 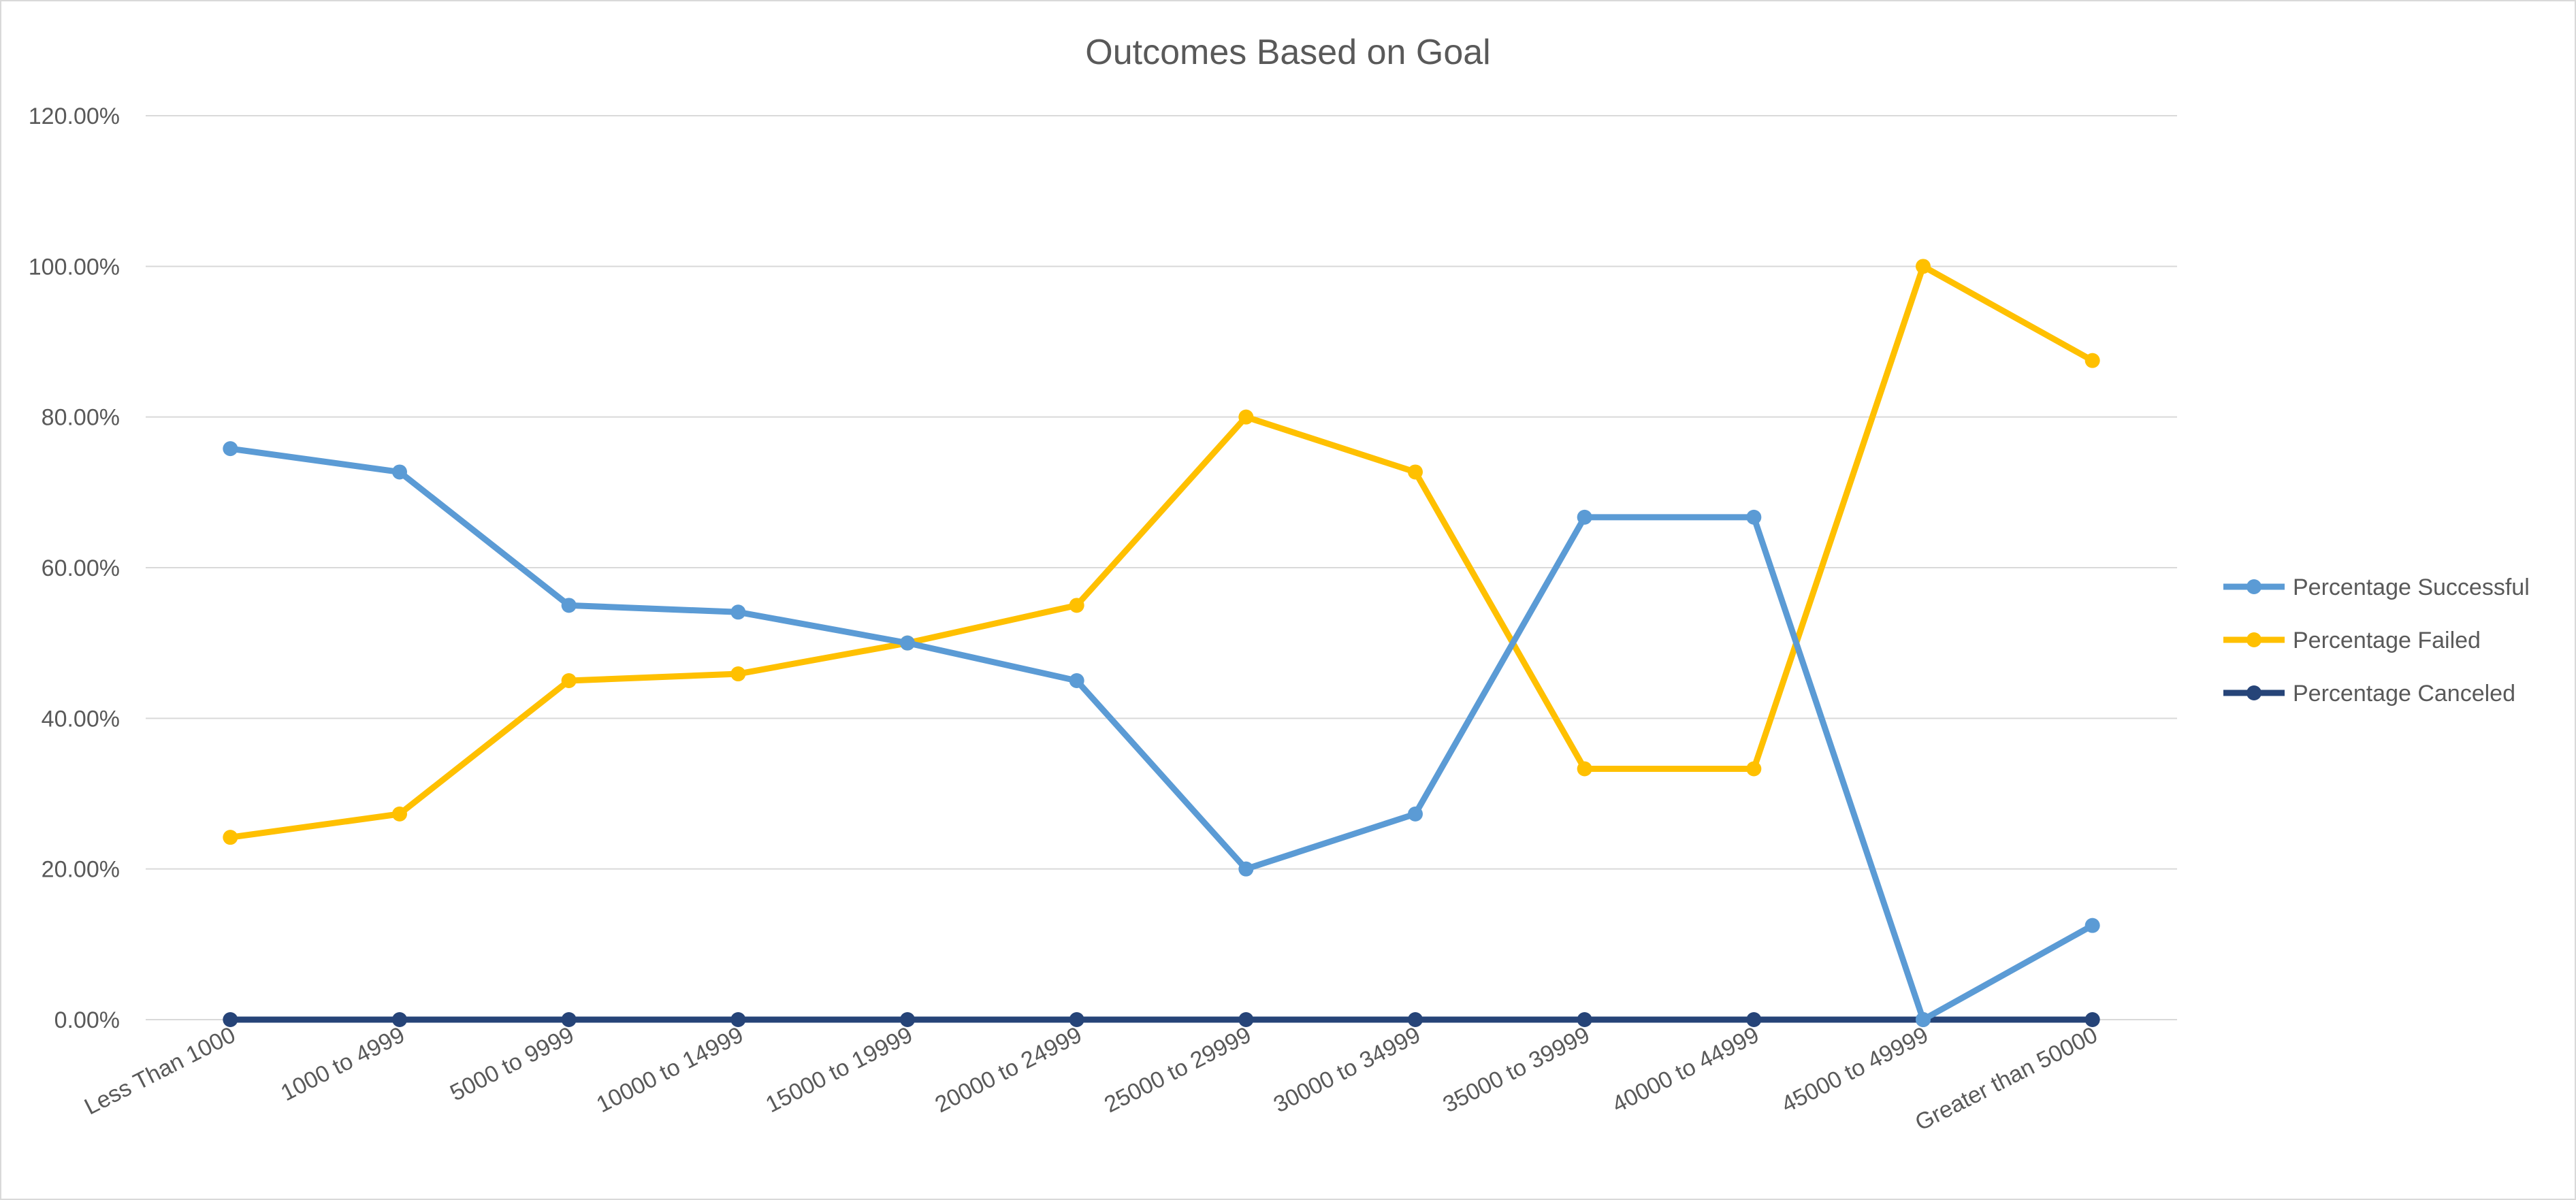 What do you see at coordinates (669, 1070) in the screenshot?
I see `x-tick-label: 10000 to 14999` at bounding box center [669, 1070].